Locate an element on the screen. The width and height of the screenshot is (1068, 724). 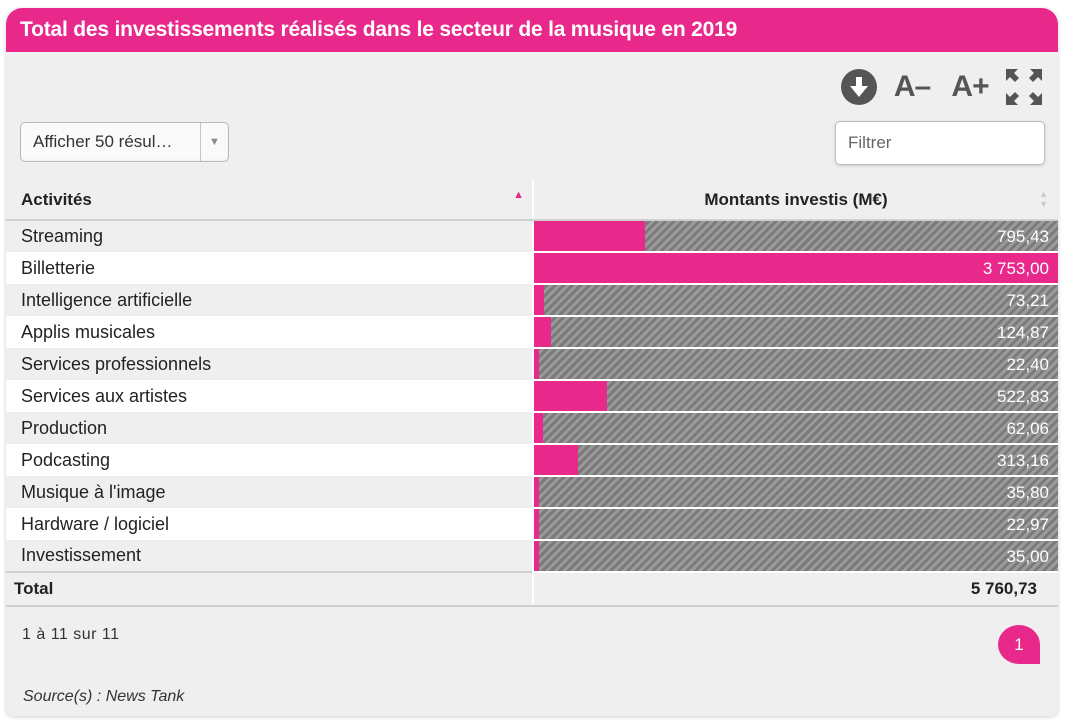
row-label: Musique à l'image is located at coordinates (270, 492).